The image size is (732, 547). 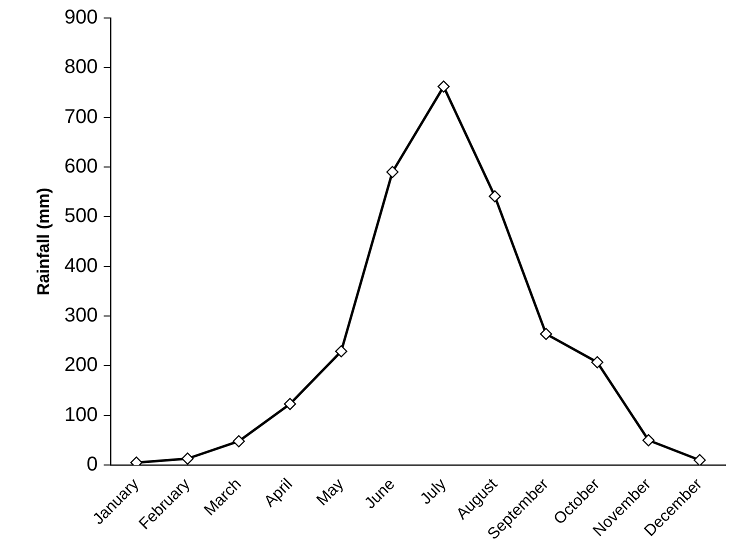 I want to click on y-tick-label: 0, so click(x=92, y=465).